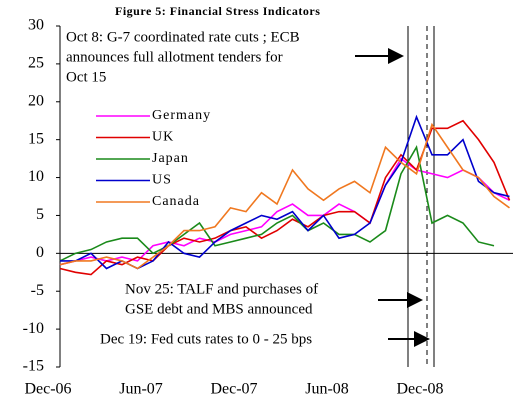  What do you see at coordinates (36, 100) in the screenshot?
I see `y-tick-label: 20` at bounding box center [36, 100].